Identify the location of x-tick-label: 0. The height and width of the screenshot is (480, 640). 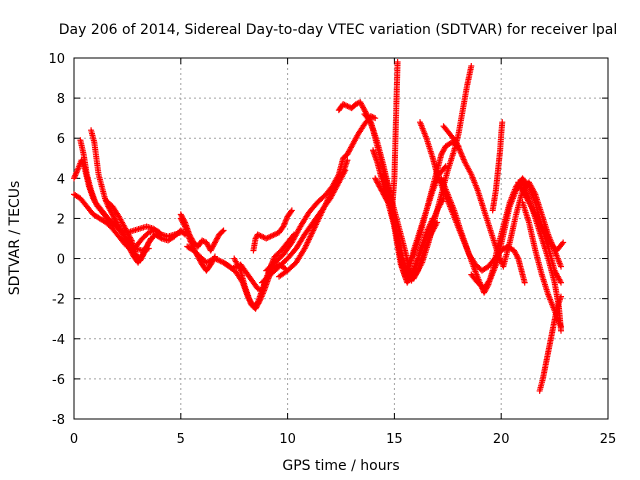
(74, 439).